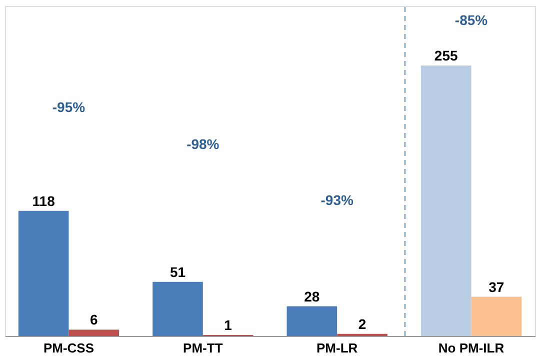 This screenshot has width=550, height=364. I want to click on data-label: 1, so click(228, 324).